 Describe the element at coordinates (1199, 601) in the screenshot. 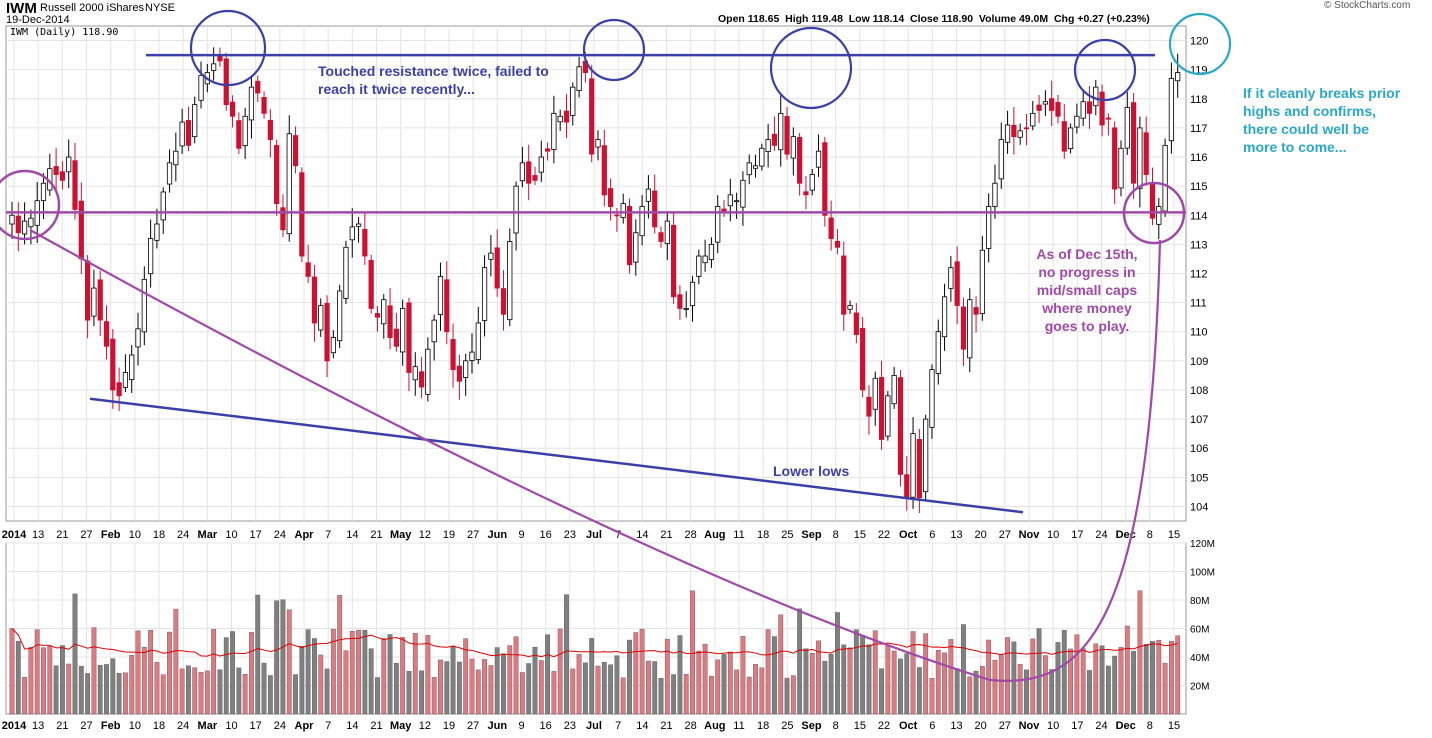

I see `volume-tick-label: 80M` at that location.